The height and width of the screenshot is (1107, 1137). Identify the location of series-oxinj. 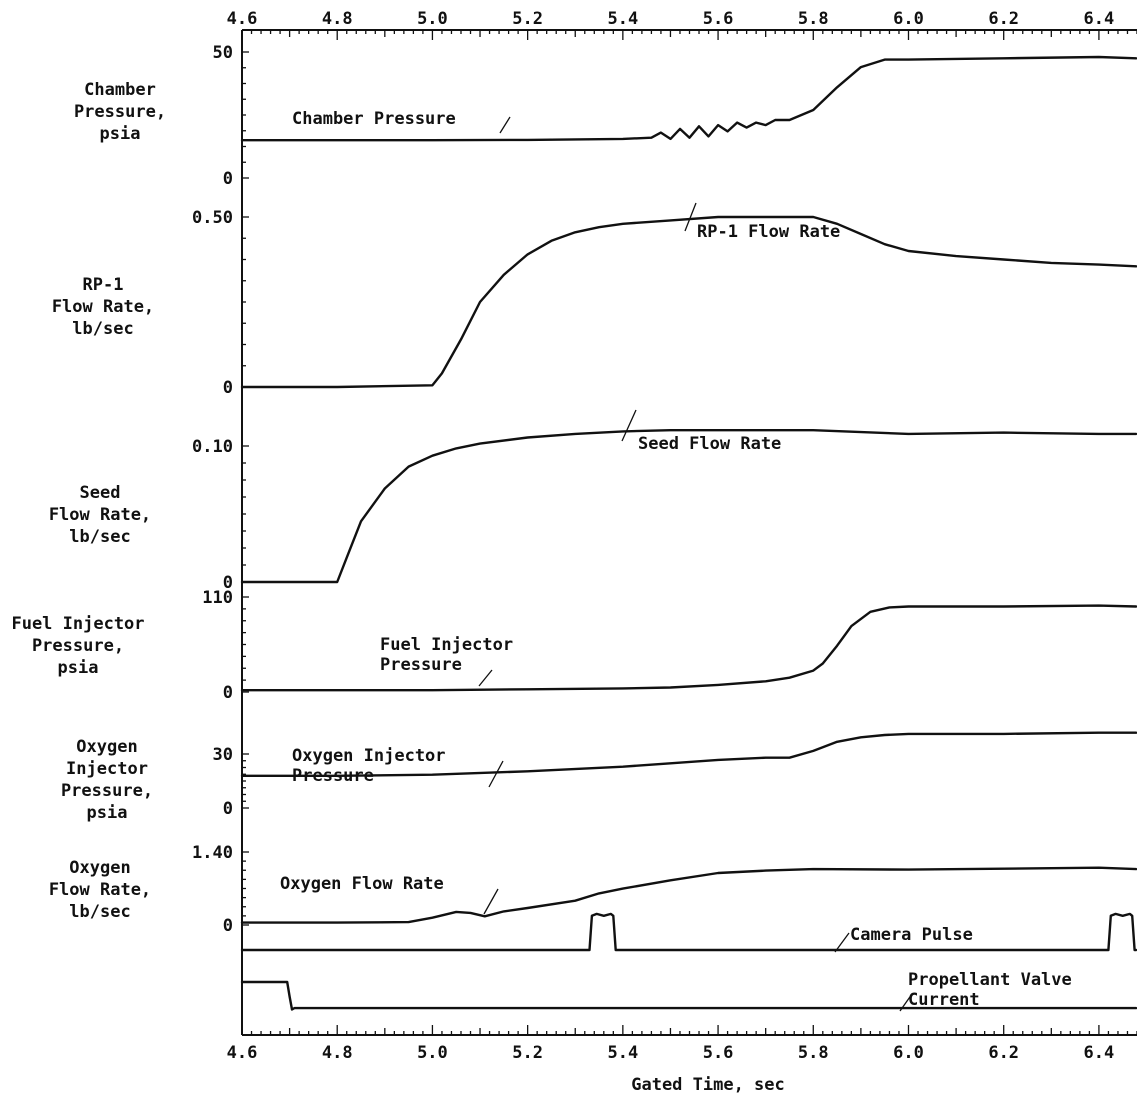
(688, 754).